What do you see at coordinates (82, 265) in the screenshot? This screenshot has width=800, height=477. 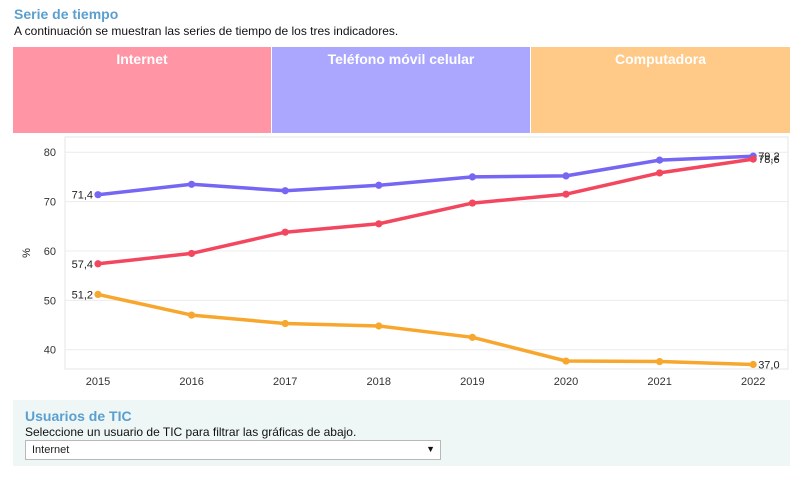 I see `data-label-start-internet: 57,4` at bounding box center [82, 265].